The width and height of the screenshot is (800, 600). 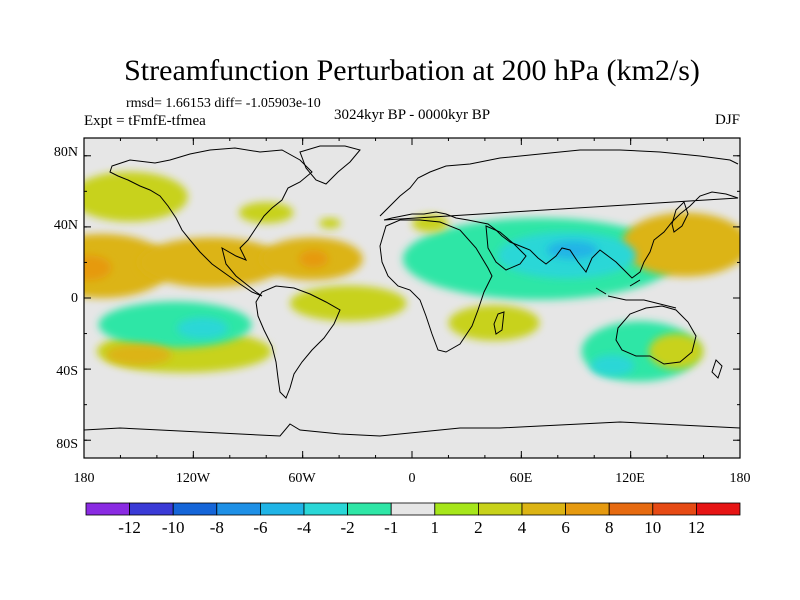 I want to click on coast-madagascar, so click(x=499, y=323).